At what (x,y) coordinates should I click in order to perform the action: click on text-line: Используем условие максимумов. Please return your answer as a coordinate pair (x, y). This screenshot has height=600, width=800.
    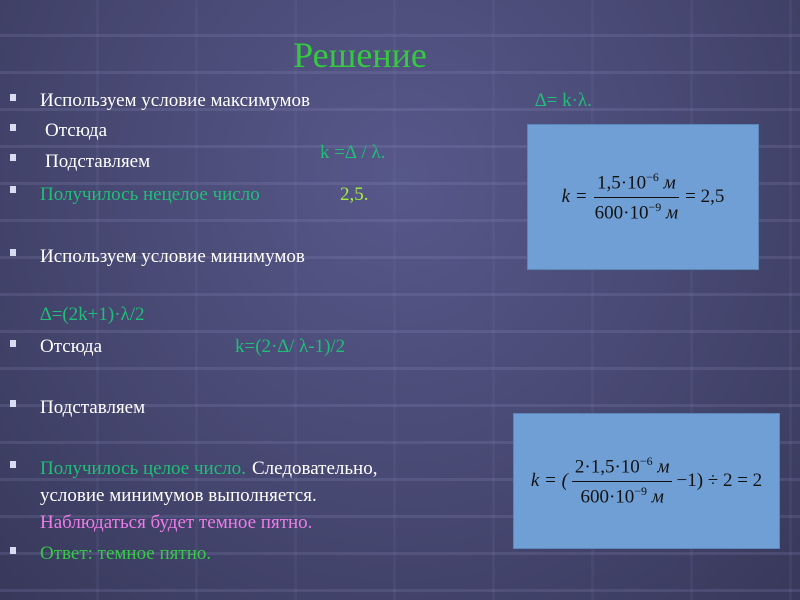
    Looking at the image, I should click on (175, 100).